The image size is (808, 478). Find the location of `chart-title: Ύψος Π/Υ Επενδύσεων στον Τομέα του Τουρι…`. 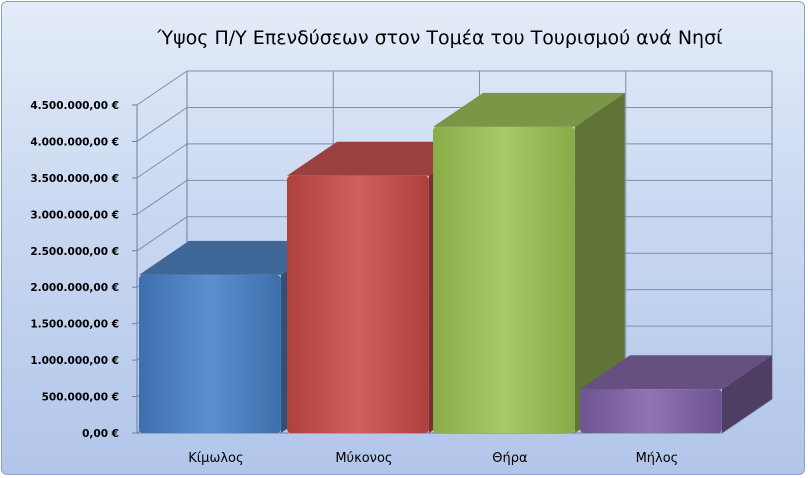

chart-title: Ύψος Π/Υ Επενδύσεων στον Τομέα του Τουρι… is located at coordinates (439, 38).